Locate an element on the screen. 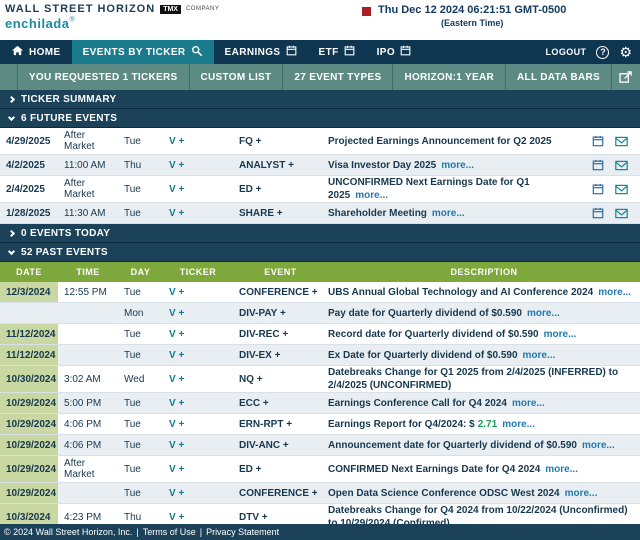 This screenshot has height=540, width=640. event-type-link: ERN-RPT + is located at coordinates (266, 424).